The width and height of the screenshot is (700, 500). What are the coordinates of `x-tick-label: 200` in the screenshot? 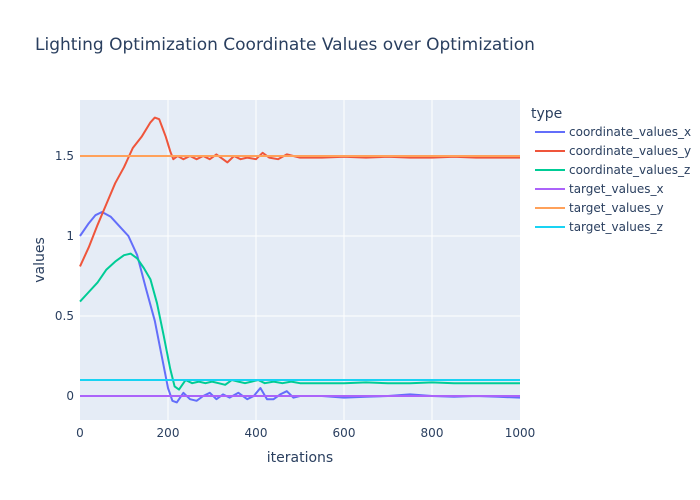 It's located at (168, 433).